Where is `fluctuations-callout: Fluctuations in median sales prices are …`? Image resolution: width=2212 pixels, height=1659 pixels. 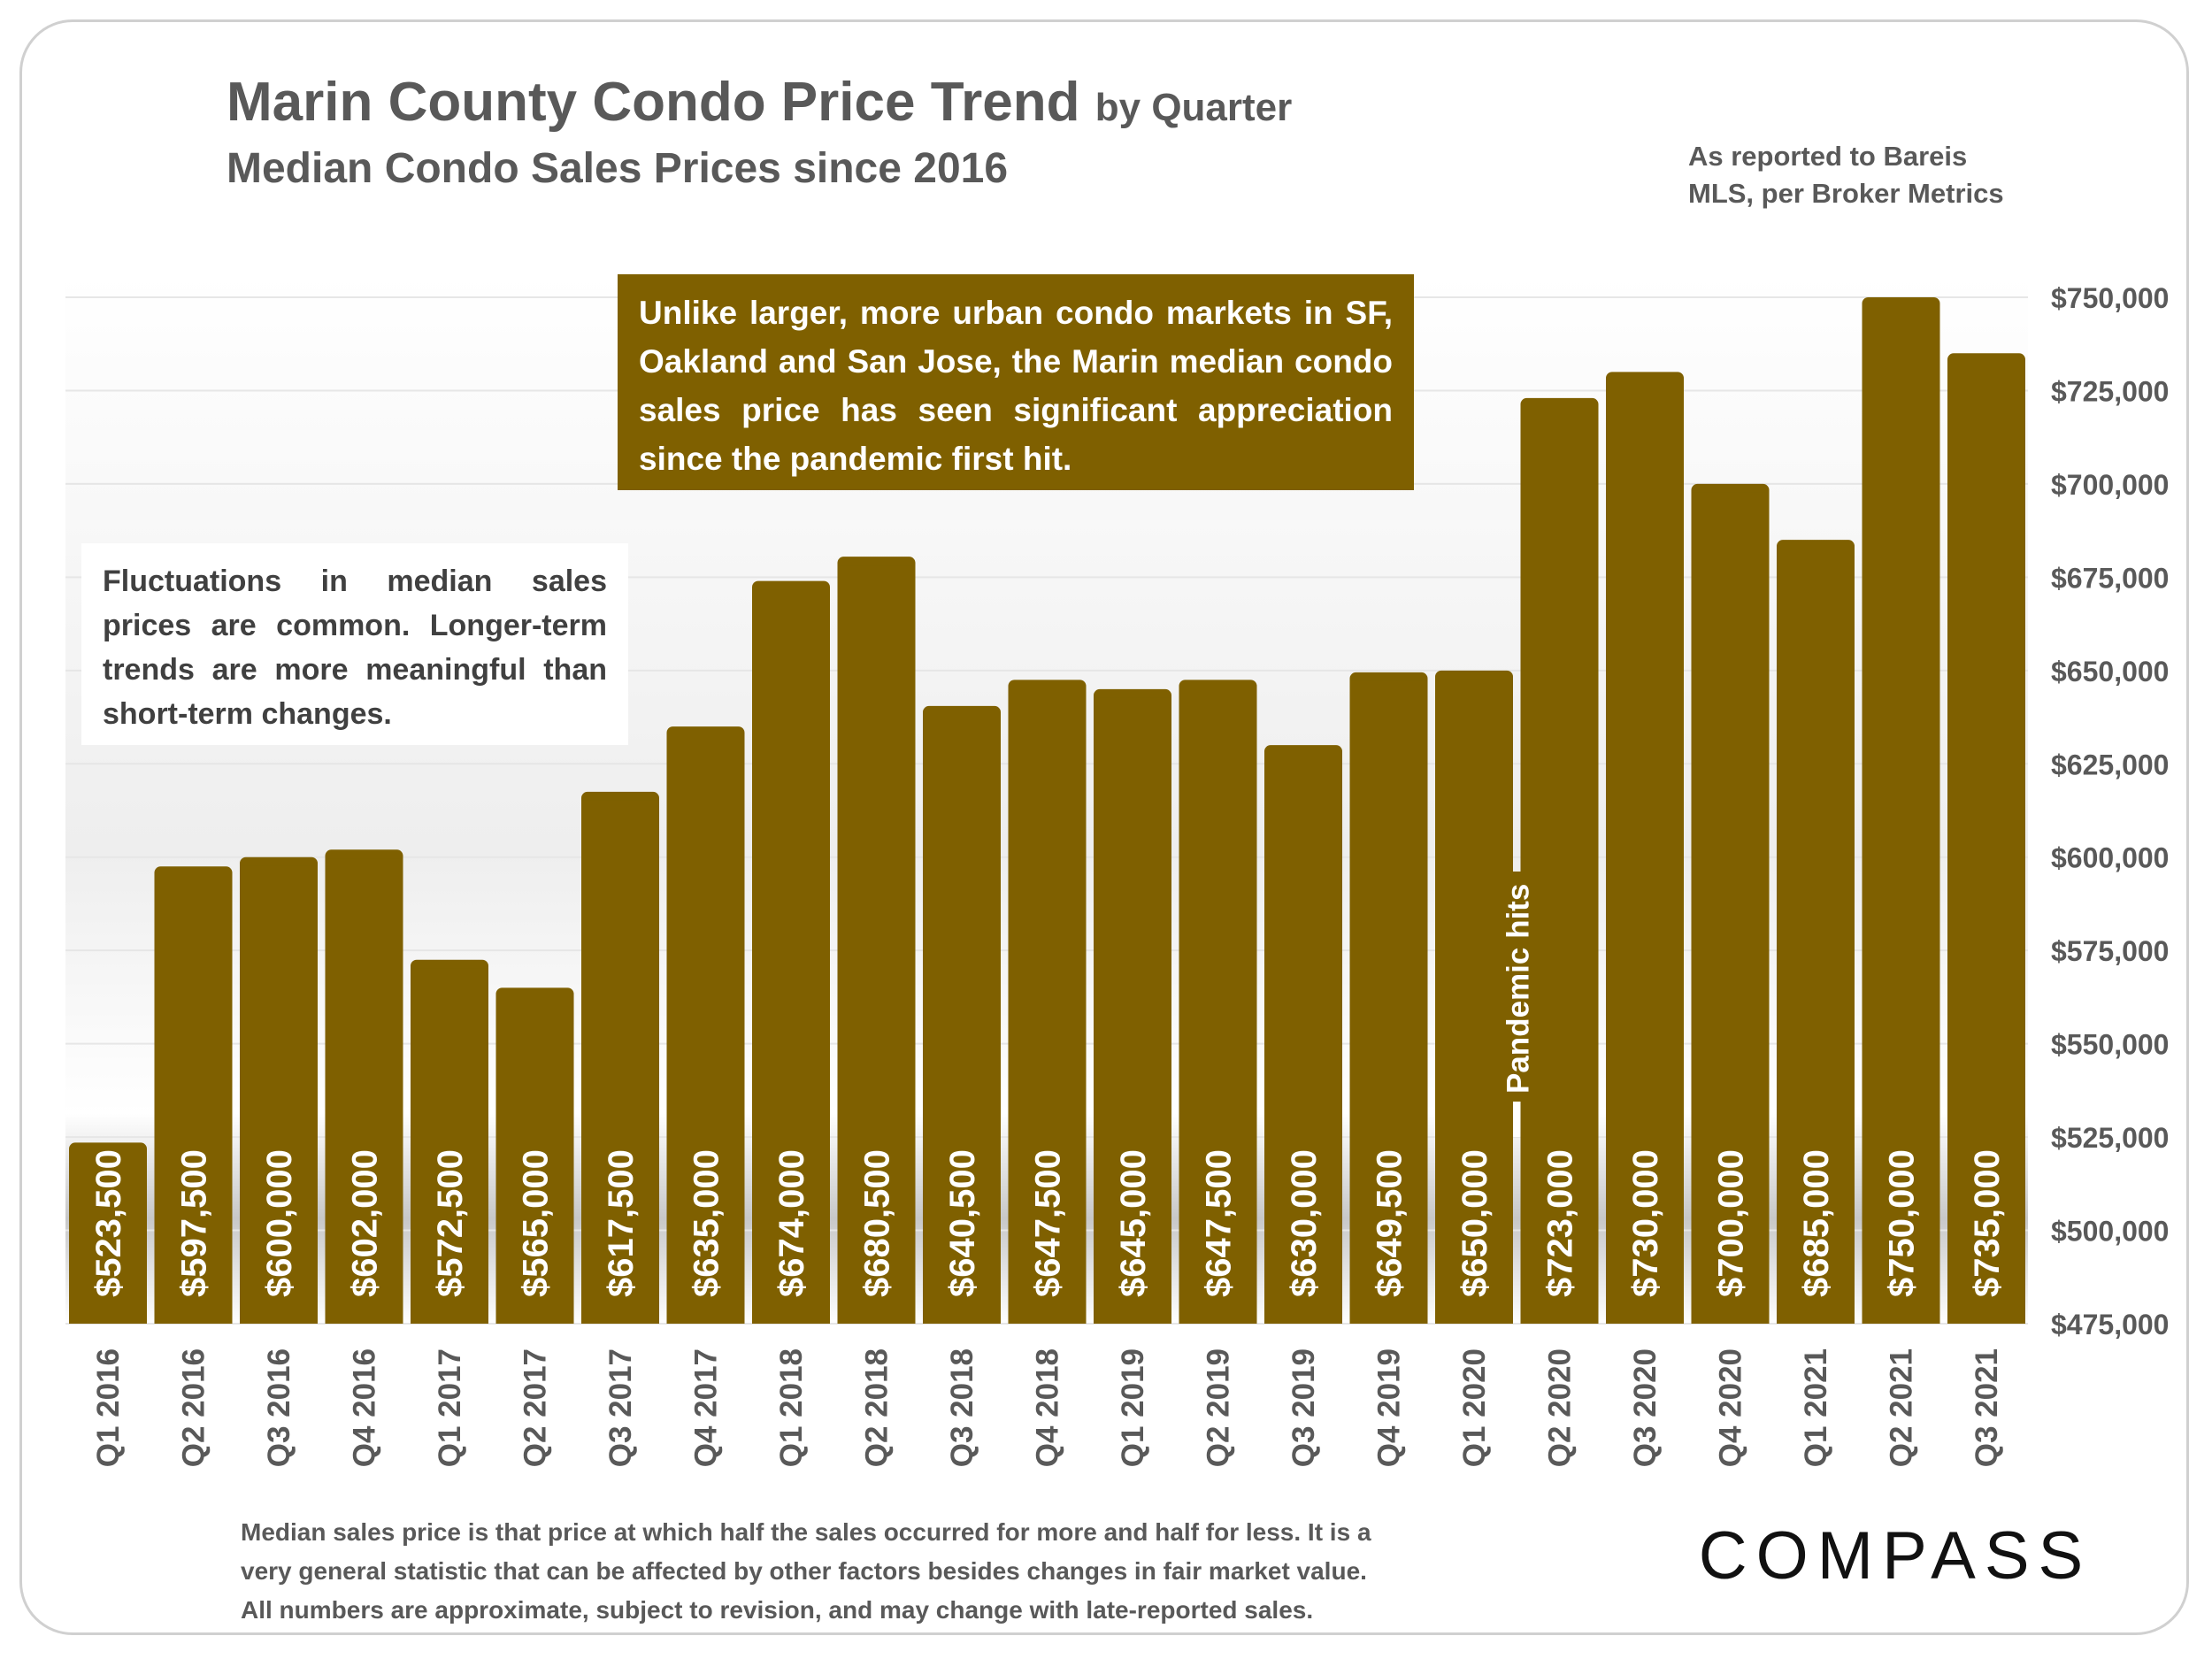 fluctuations-callout: Fluctuations in median sales prices are … is located at coordinates (355, 644).